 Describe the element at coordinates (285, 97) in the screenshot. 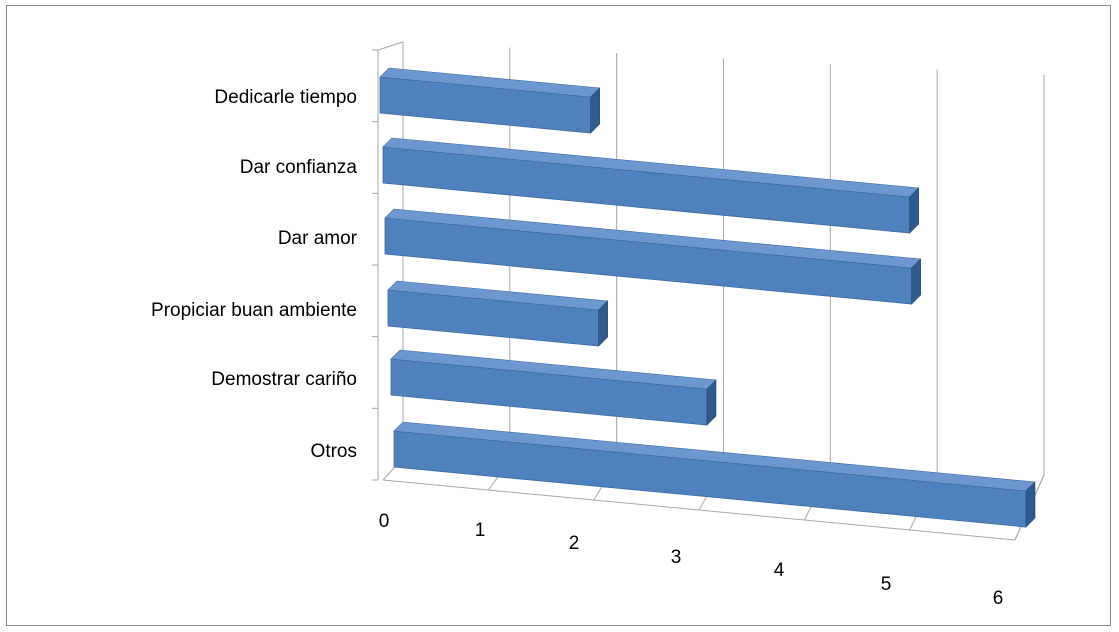

I see `category-label: Dedicarle tiempo` at that location.